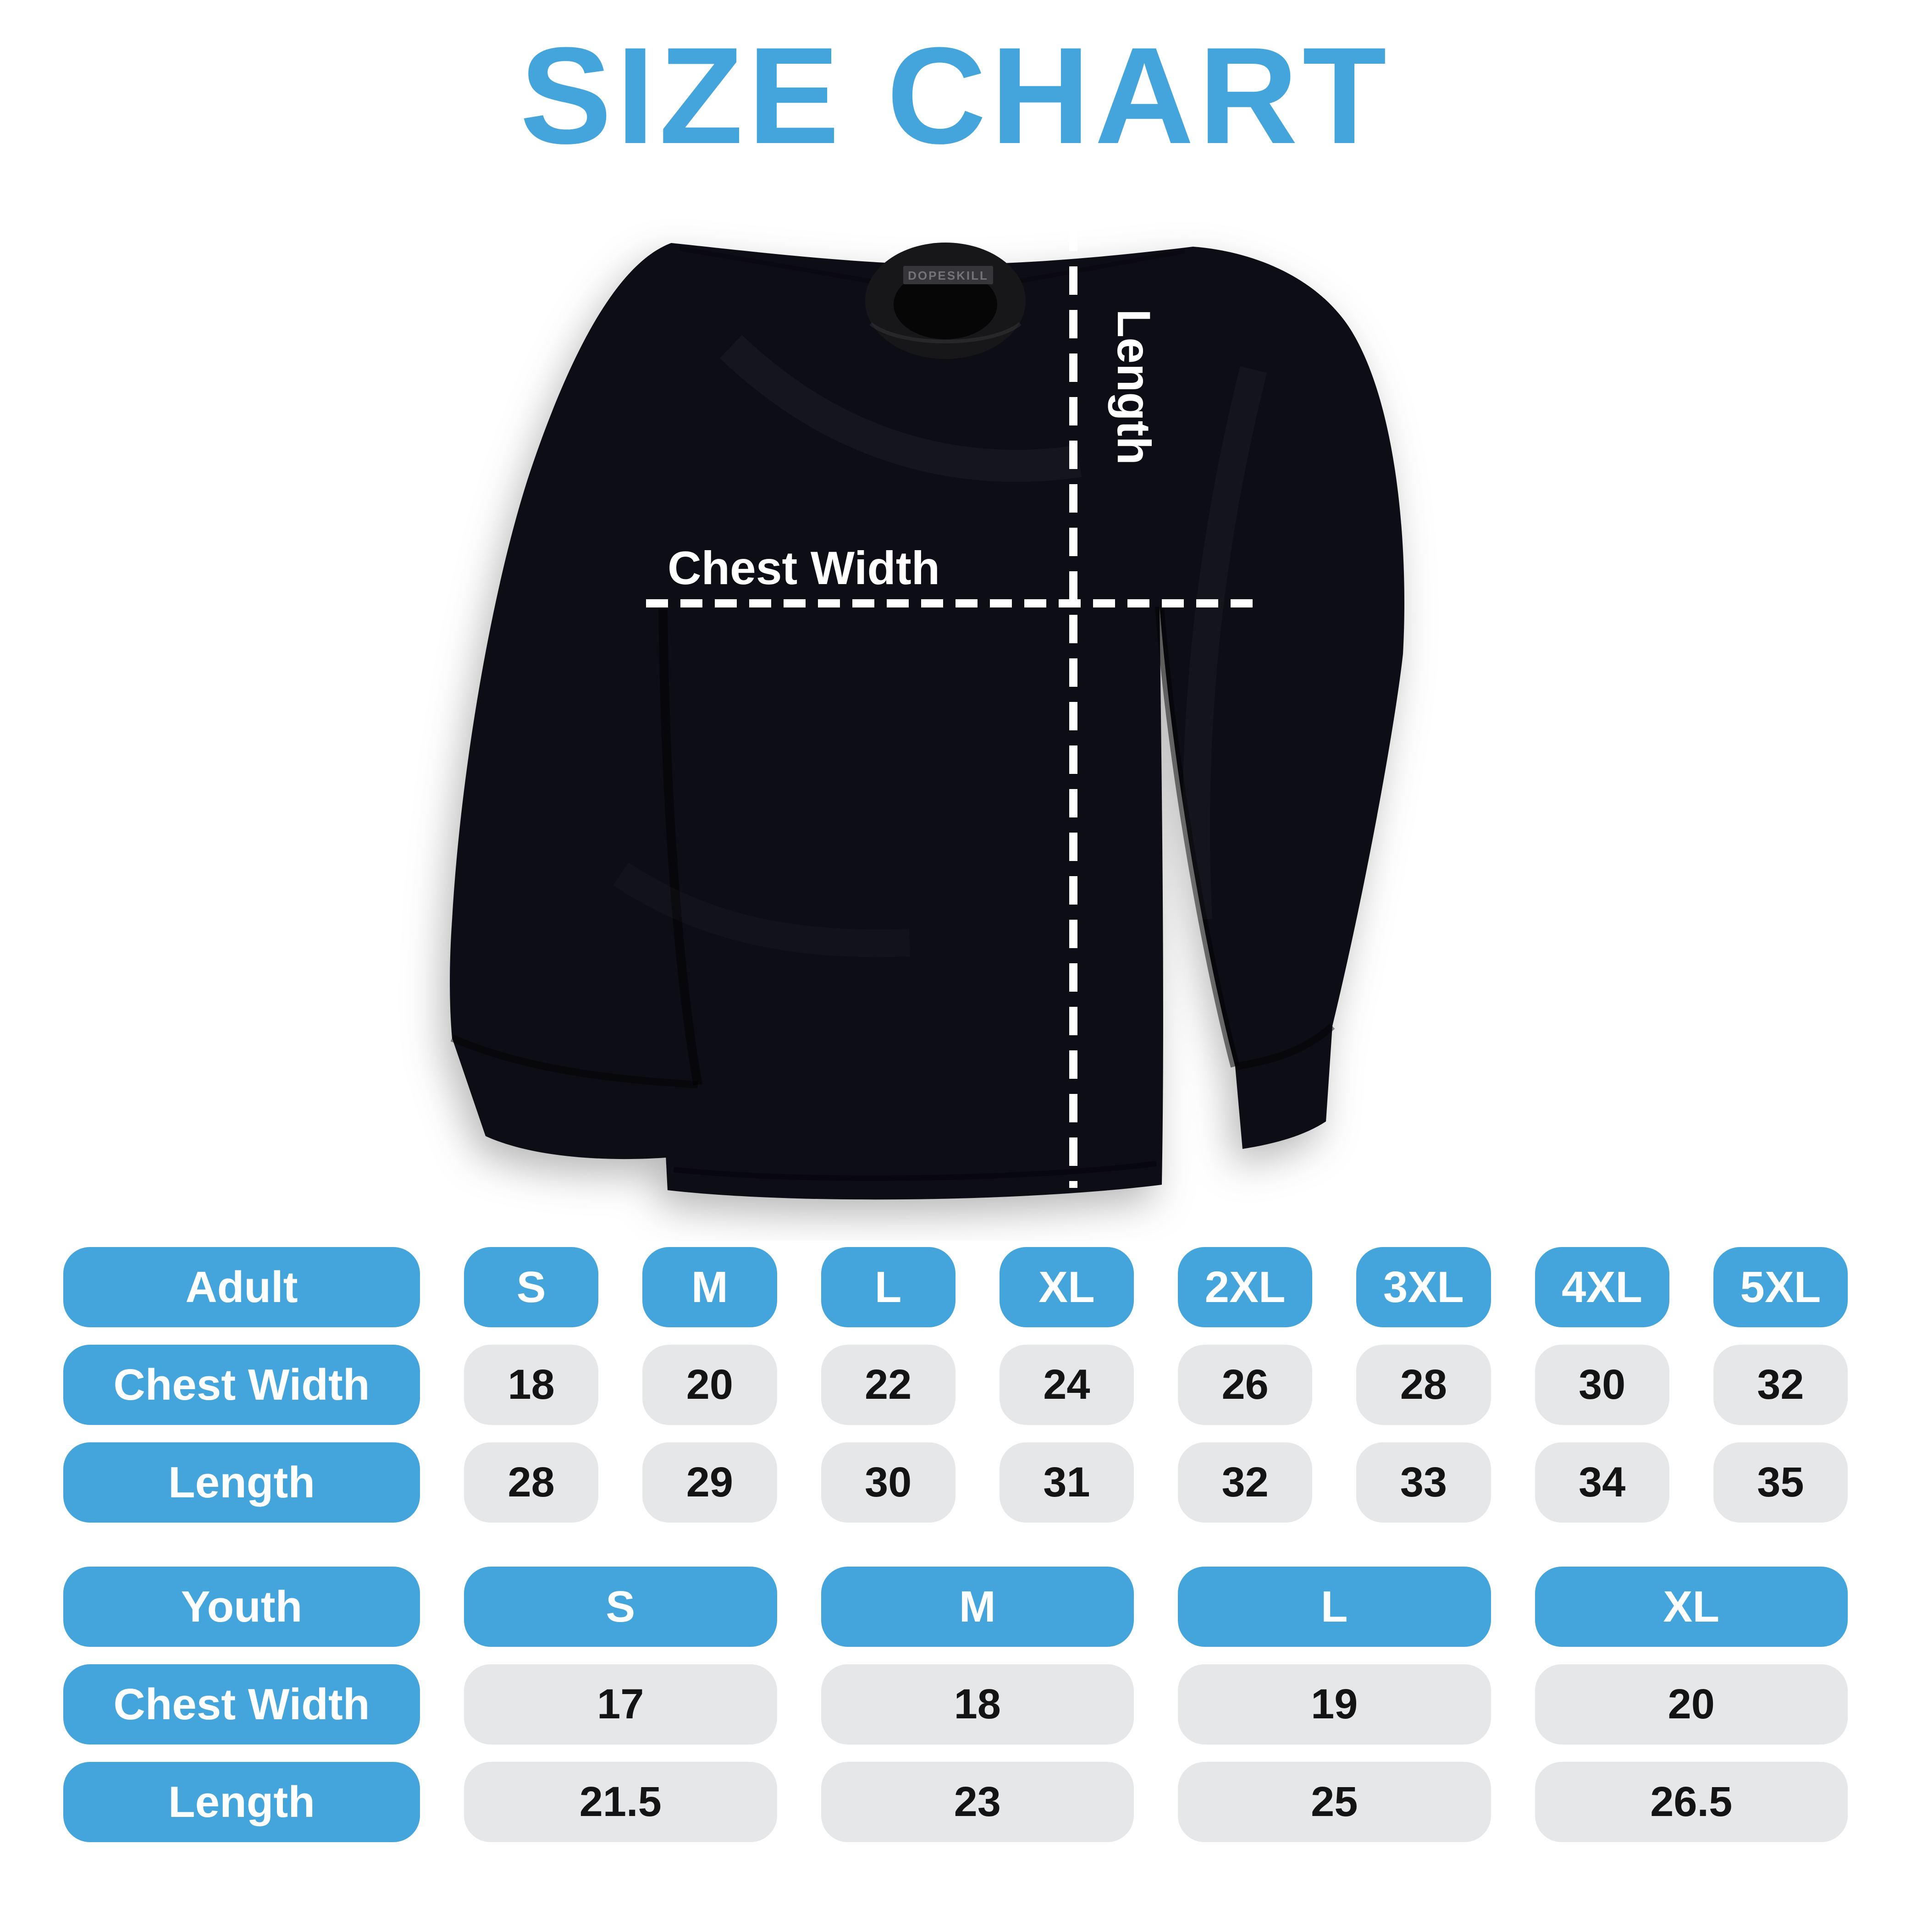 The image size is (1911, 1932). Describe the element at coordinates (709, 1482) in the screenshot. I see `adult-length-value-M: 29` at that location.